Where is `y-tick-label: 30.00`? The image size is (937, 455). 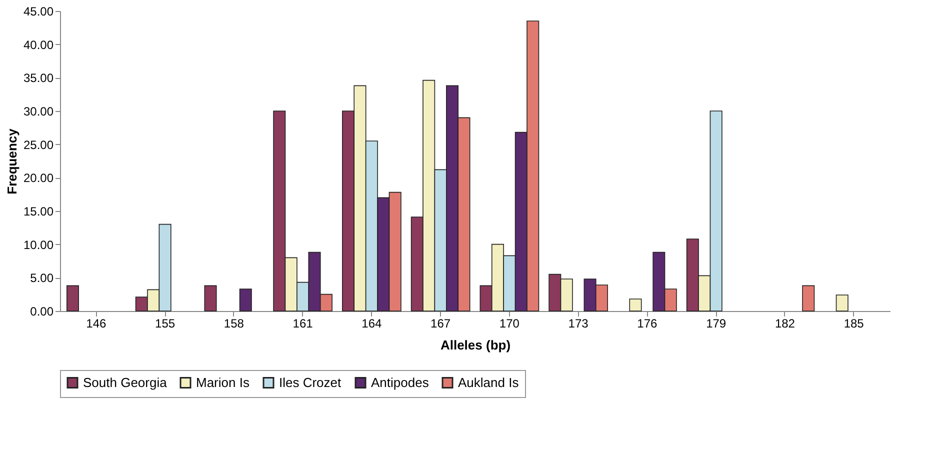
y-tick-label: 30.00 is located at coordinates (38, 111).